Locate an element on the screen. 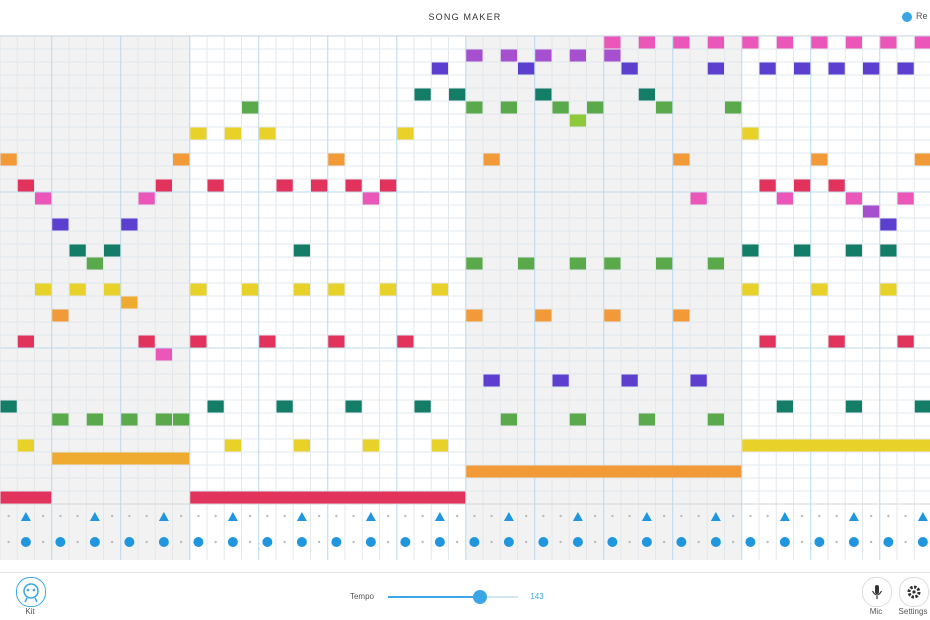 Image resolution: width=930 pixels, height=620 pixels. restart-button: Re is located at coordinates (915, 16).